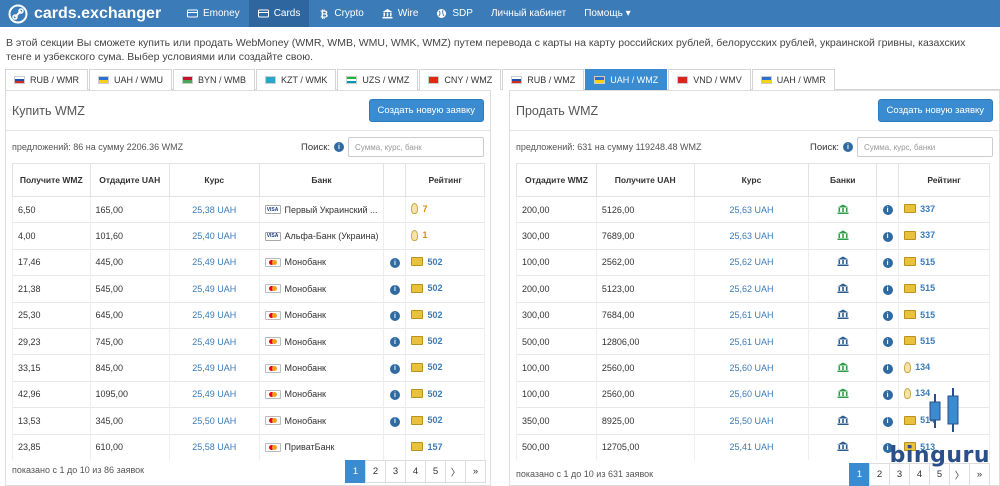  I want to click on tab-uzswmz: UZS / WMZ, so click(378, 79).